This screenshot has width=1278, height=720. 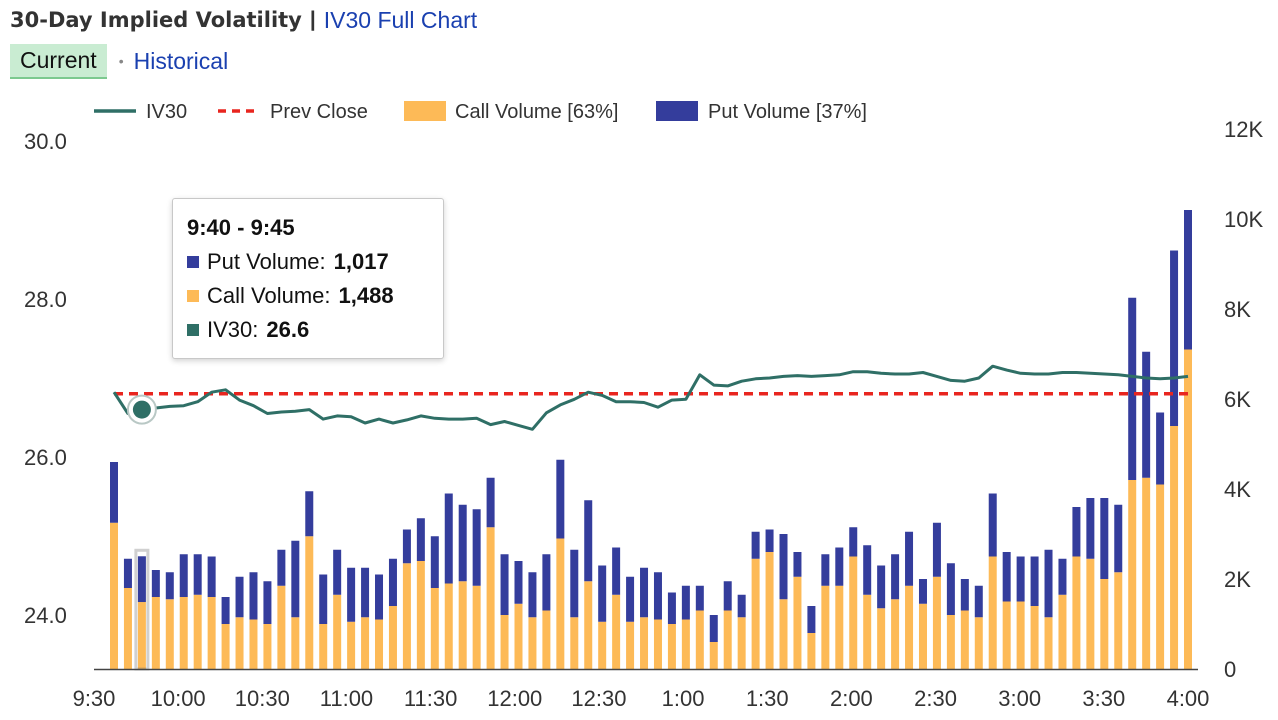 What do you see at coordinates (193, 330) in the screenshot?
I see `iv30-swatch-icon` at bounding box center [193, 330].